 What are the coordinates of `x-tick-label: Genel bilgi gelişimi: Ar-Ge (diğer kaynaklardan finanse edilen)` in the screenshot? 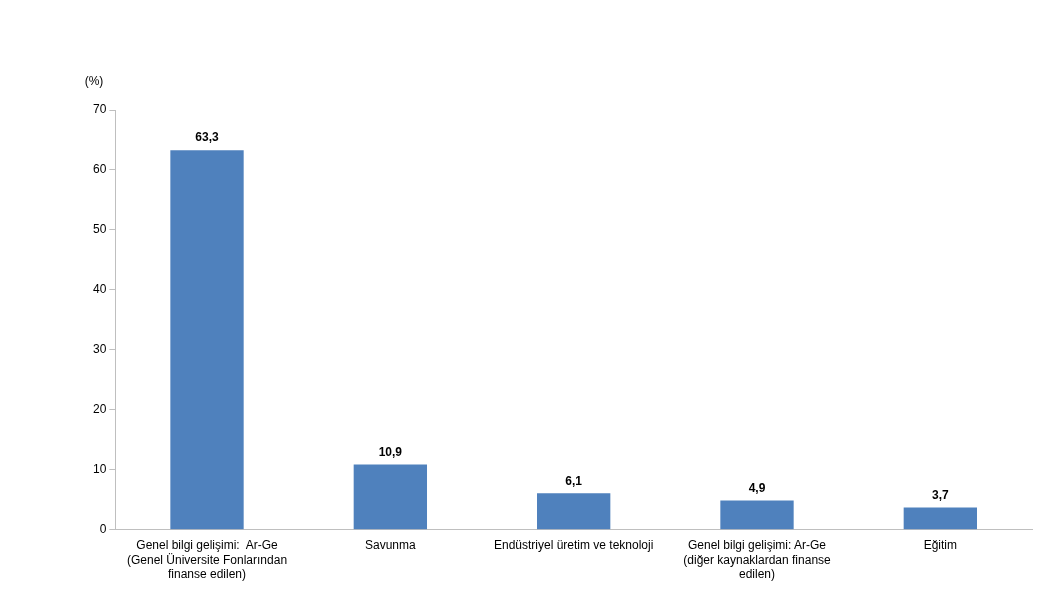 It's located at (757, 560).